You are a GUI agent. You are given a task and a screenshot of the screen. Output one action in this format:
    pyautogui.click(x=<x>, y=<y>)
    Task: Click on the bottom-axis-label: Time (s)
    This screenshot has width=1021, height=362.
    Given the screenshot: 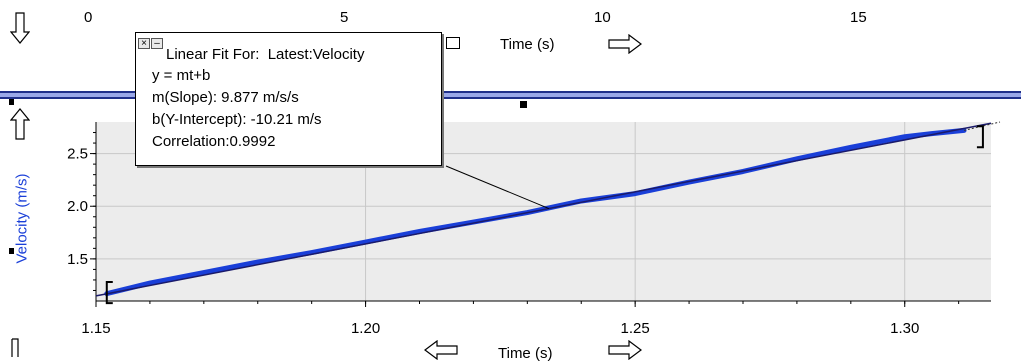 What is the action you would take?
    pyautogui.click(x=525, y=353)
    